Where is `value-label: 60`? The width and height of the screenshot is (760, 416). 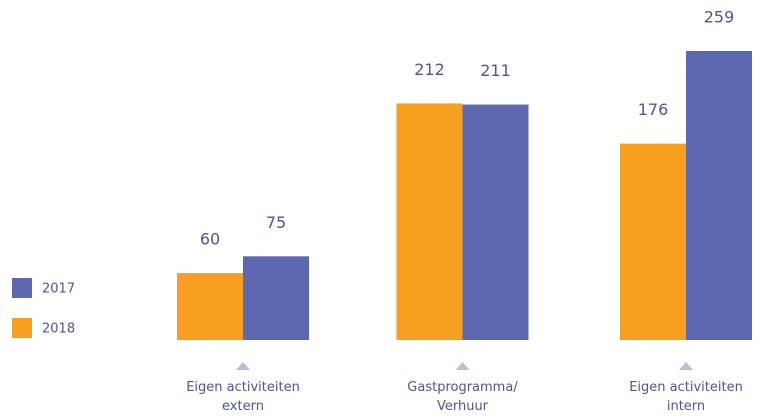 value-label: 60 is located at coordinates (210, 239).